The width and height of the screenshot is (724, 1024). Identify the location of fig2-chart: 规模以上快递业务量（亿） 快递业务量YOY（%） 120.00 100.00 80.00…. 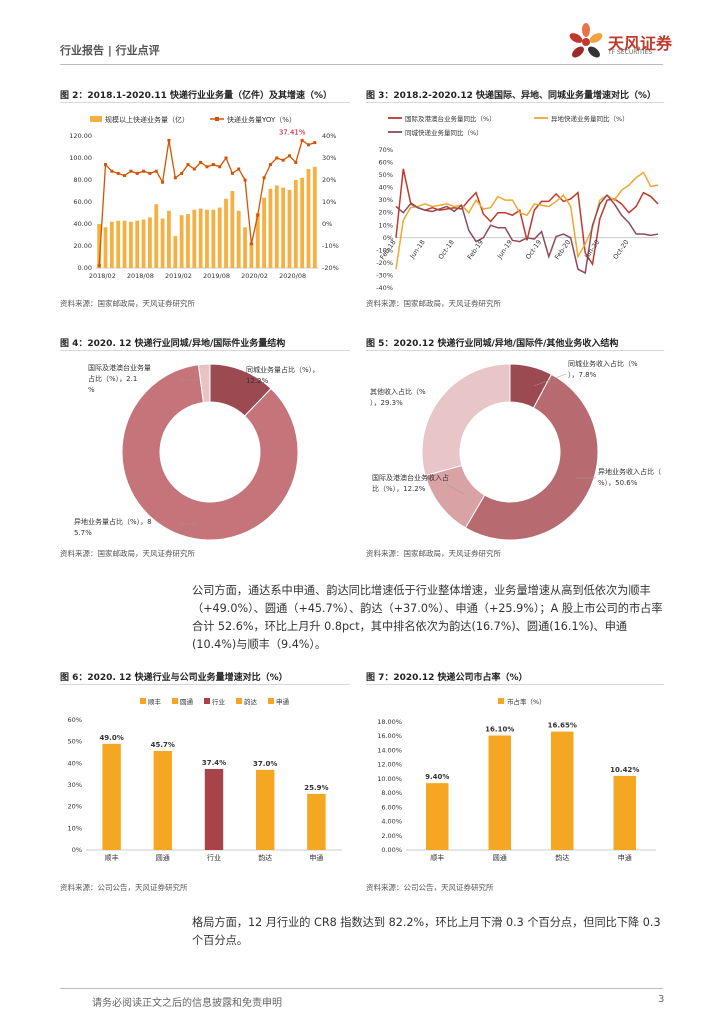
(204, 197).